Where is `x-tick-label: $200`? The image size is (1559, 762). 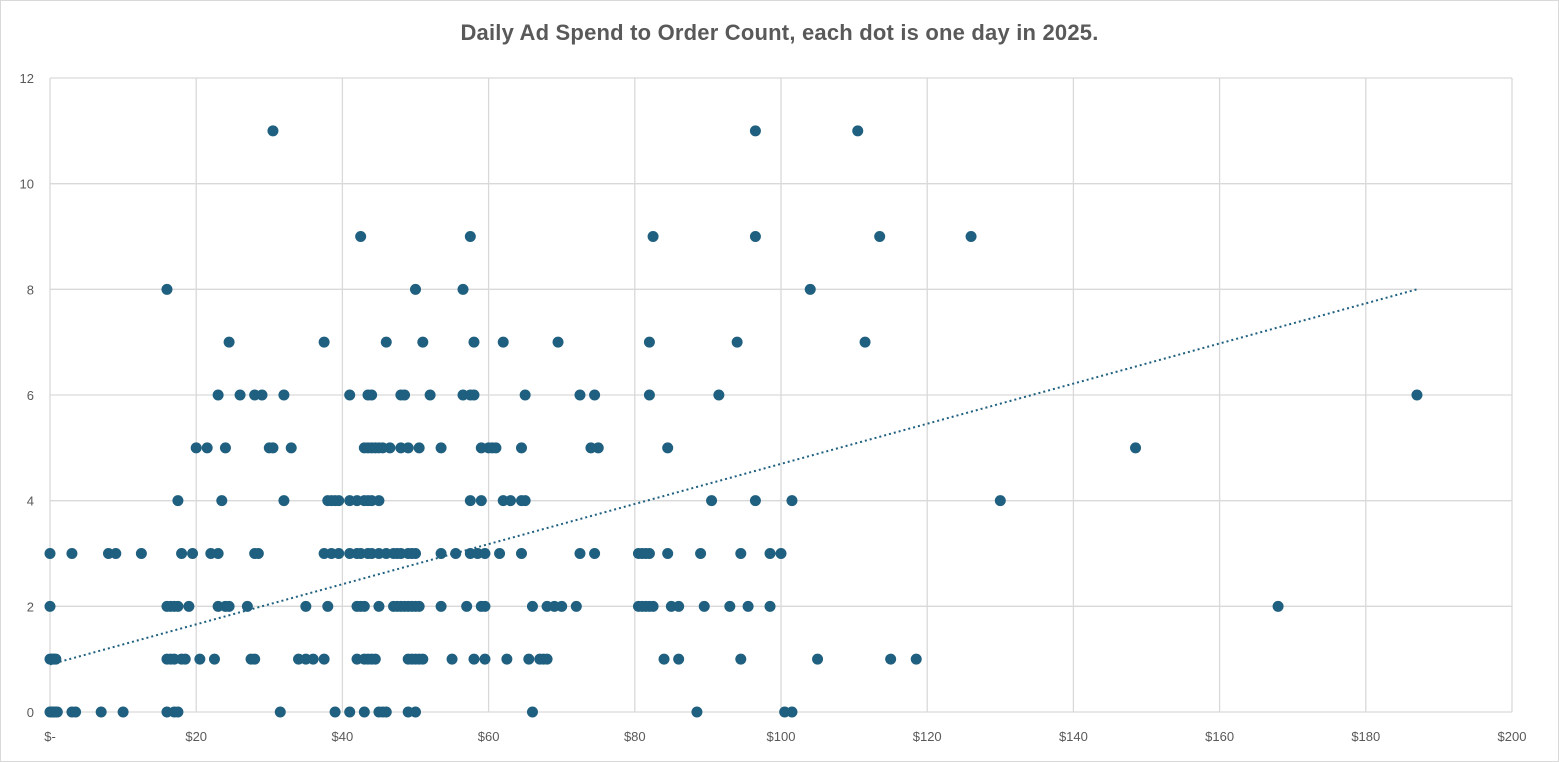 x-tick-label: $200 is located at coordinates (1512, 736).